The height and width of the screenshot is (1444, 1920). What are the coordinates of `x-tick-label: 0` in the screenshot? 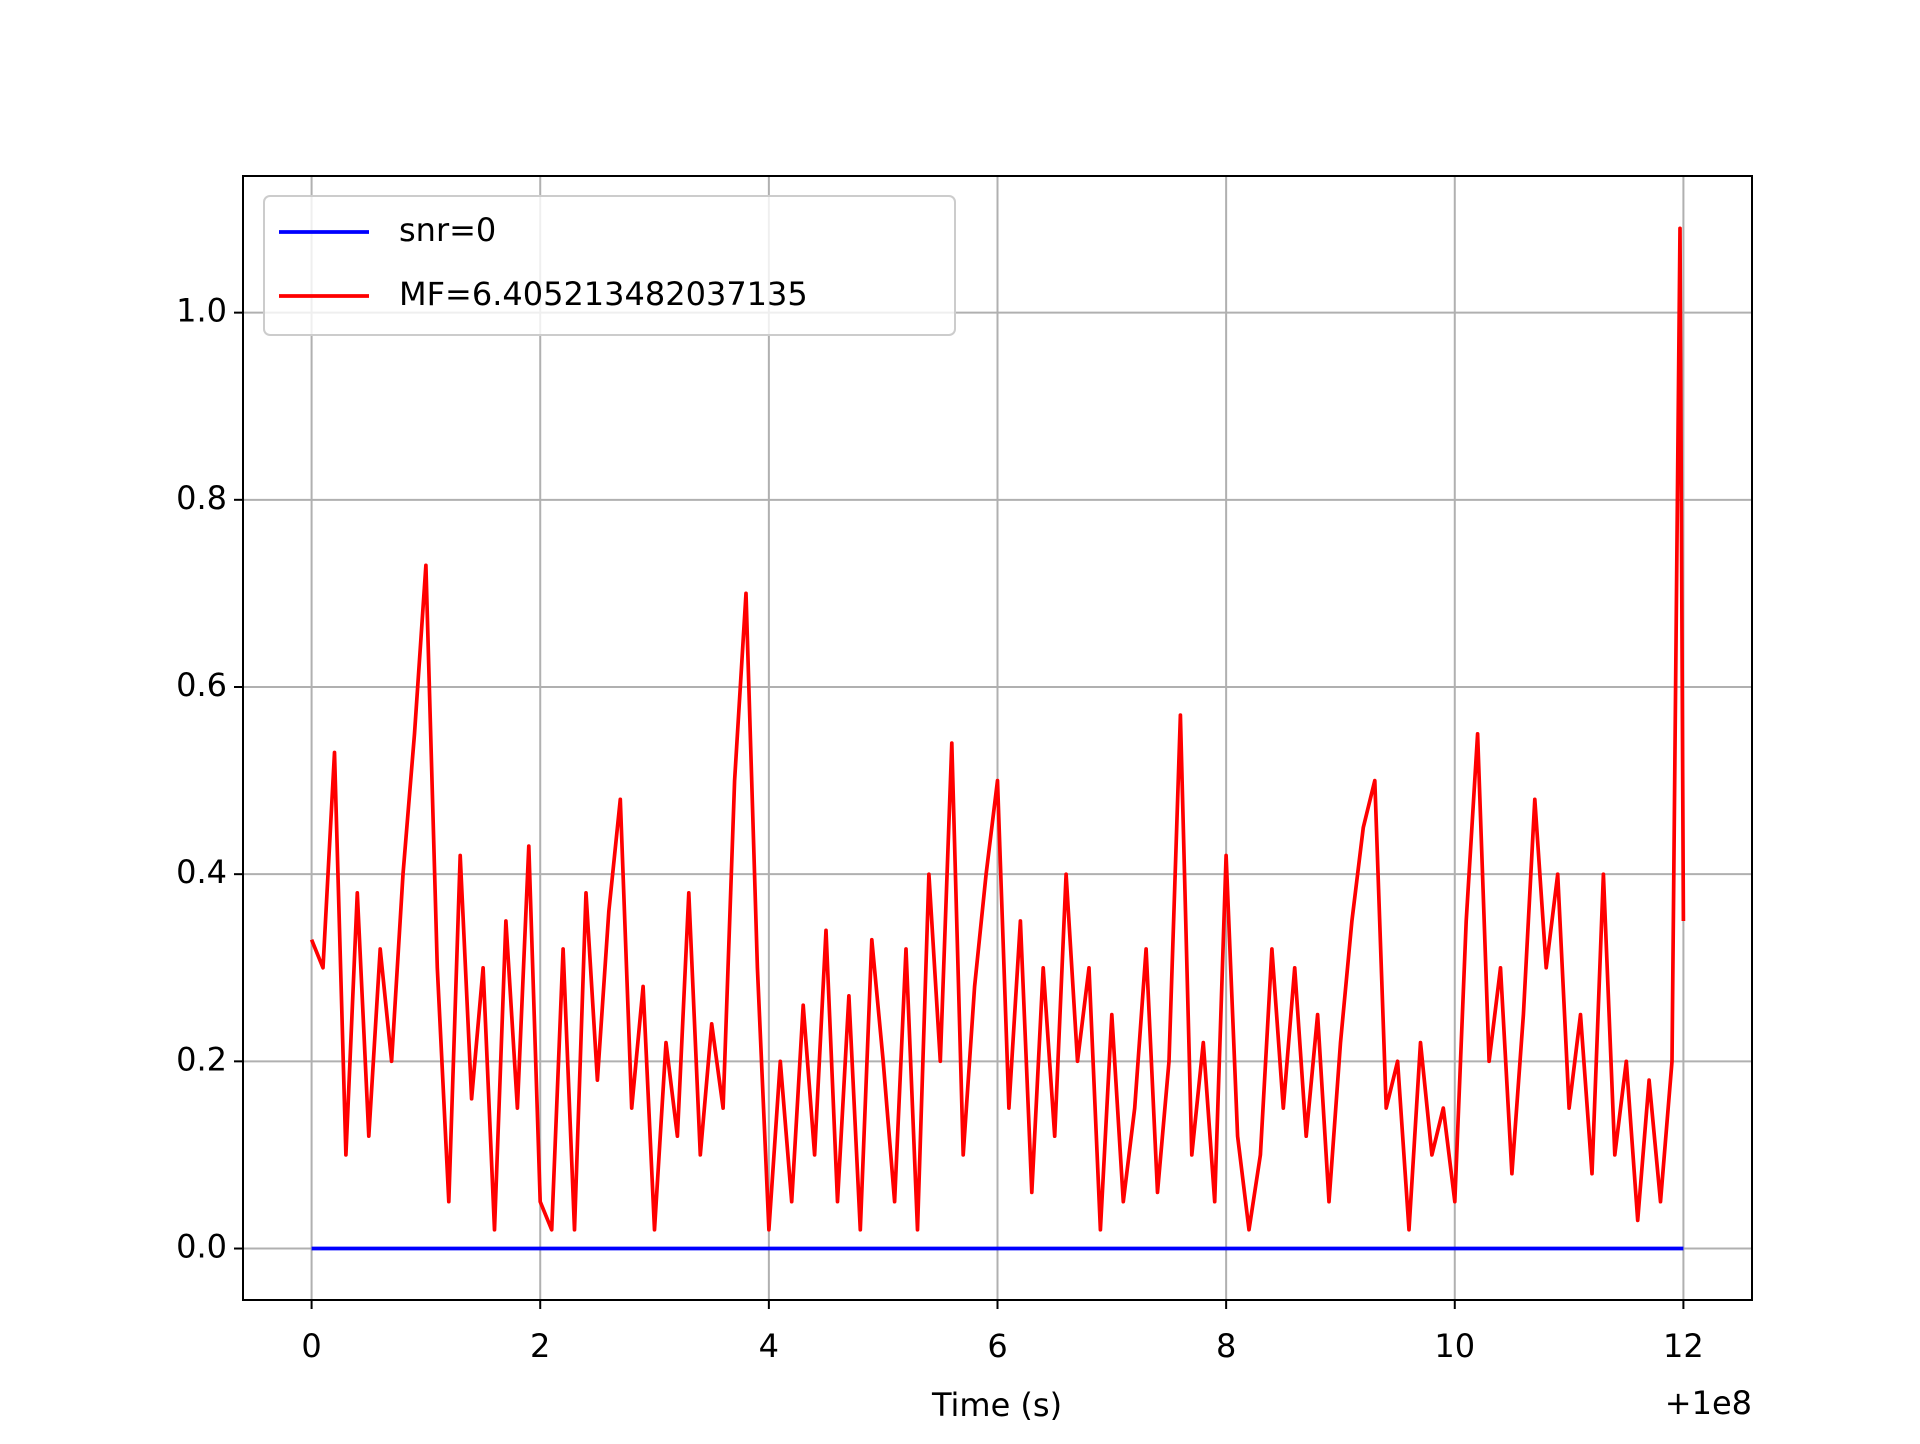 It's located at (311, 1346).